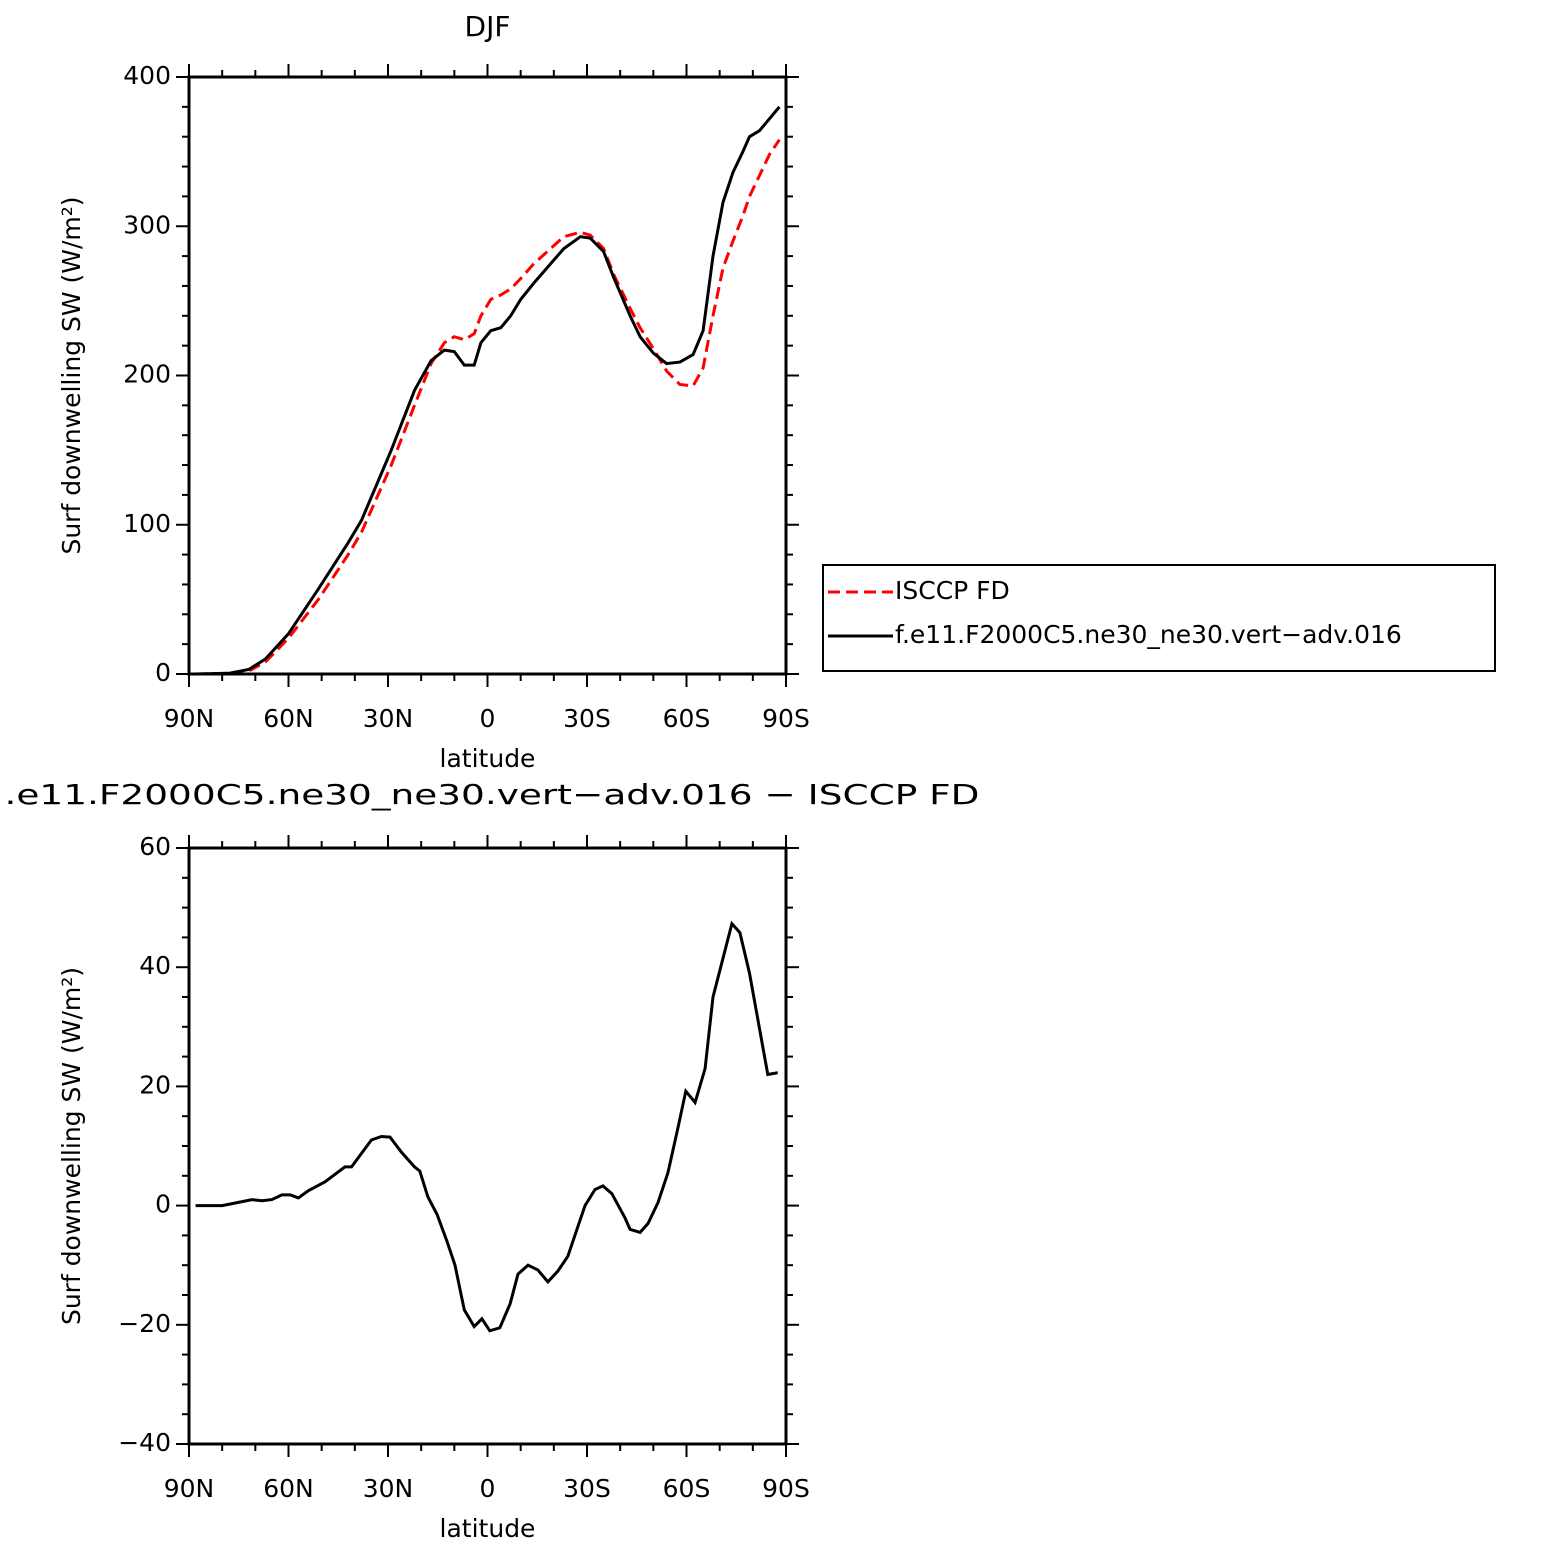 The image size is (1552, 1557). What do you see at coordinates (155, 1084) in the screenshot?
I see `y-tick-label: 20` at bounding box center [155, 1084].